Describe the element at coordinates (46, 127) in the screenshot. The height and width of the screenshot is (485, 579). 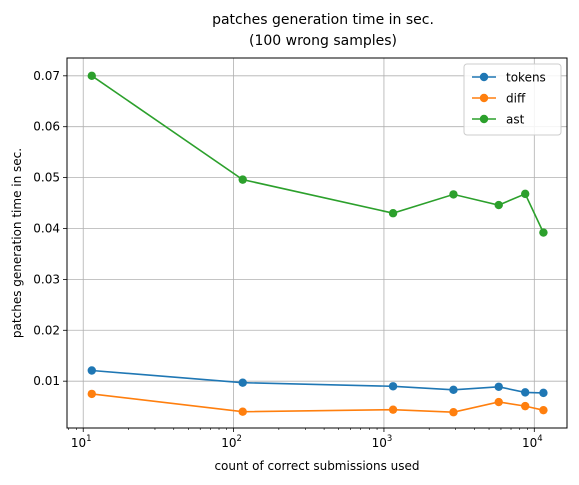
I see `y-tick-label: 0.06` at that location.